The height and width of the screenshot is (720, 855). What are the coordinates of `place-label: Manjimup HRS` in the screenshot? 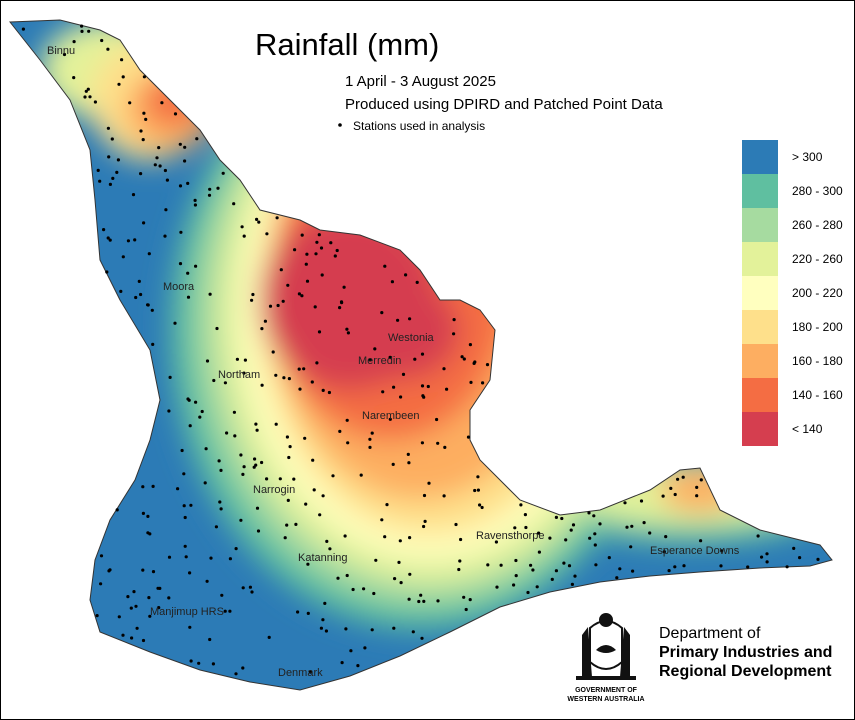 It's located at (187, 612).